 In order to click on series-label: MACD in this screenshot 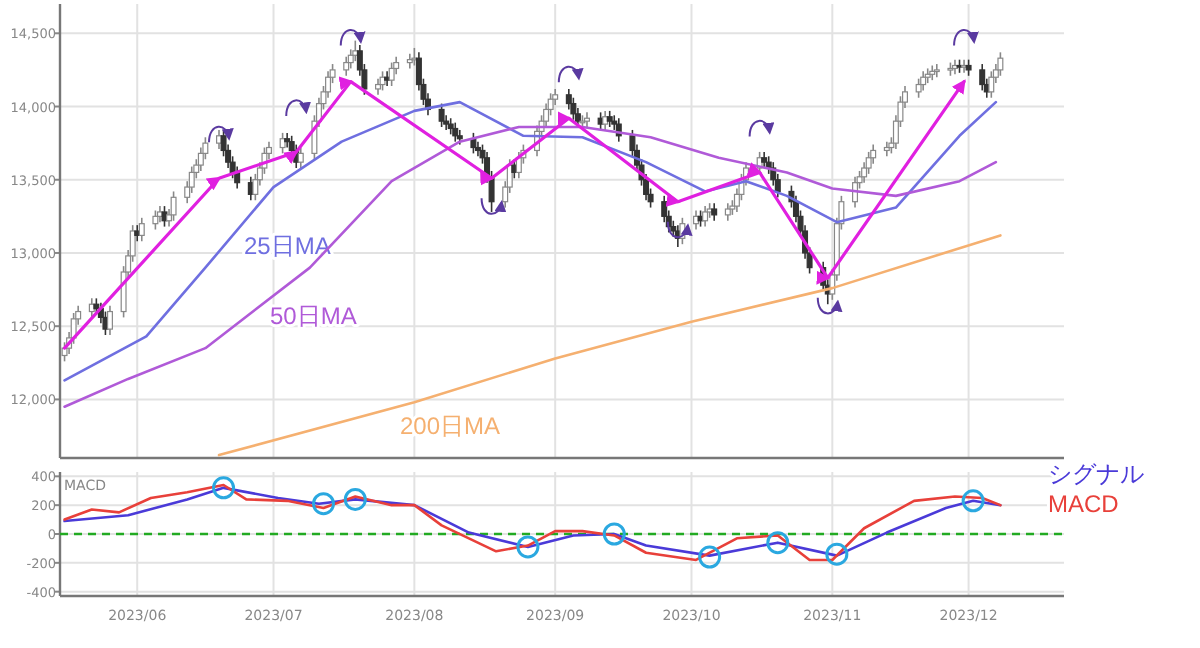, I will do `click(1084, 504)`.